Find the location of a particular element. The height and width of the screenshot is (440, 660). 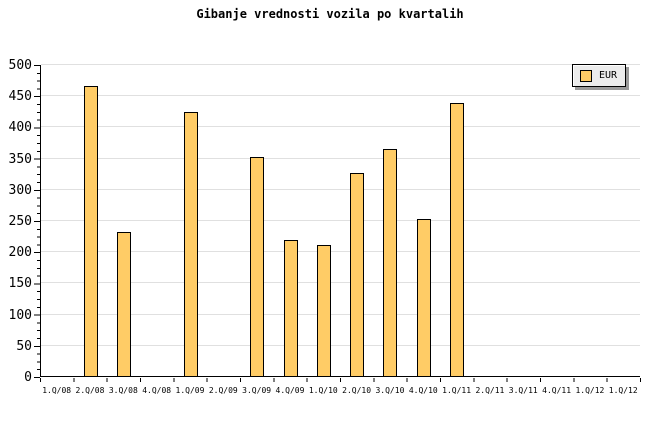

bar-2.Q/08 is located at coordinates (90, 230).